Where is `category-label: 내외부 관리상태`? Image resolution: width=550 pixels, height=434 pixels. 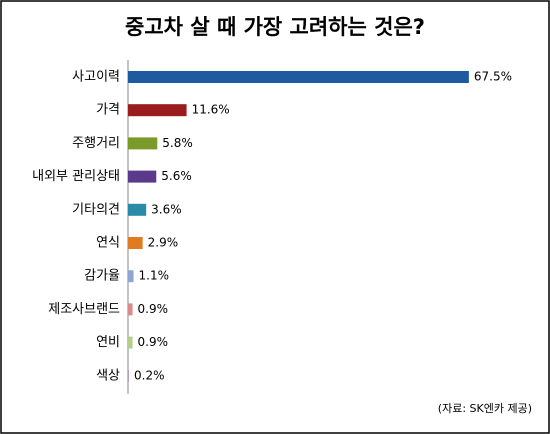 category-label: 내외부 관리상태 is located at coordinates (76, 176).